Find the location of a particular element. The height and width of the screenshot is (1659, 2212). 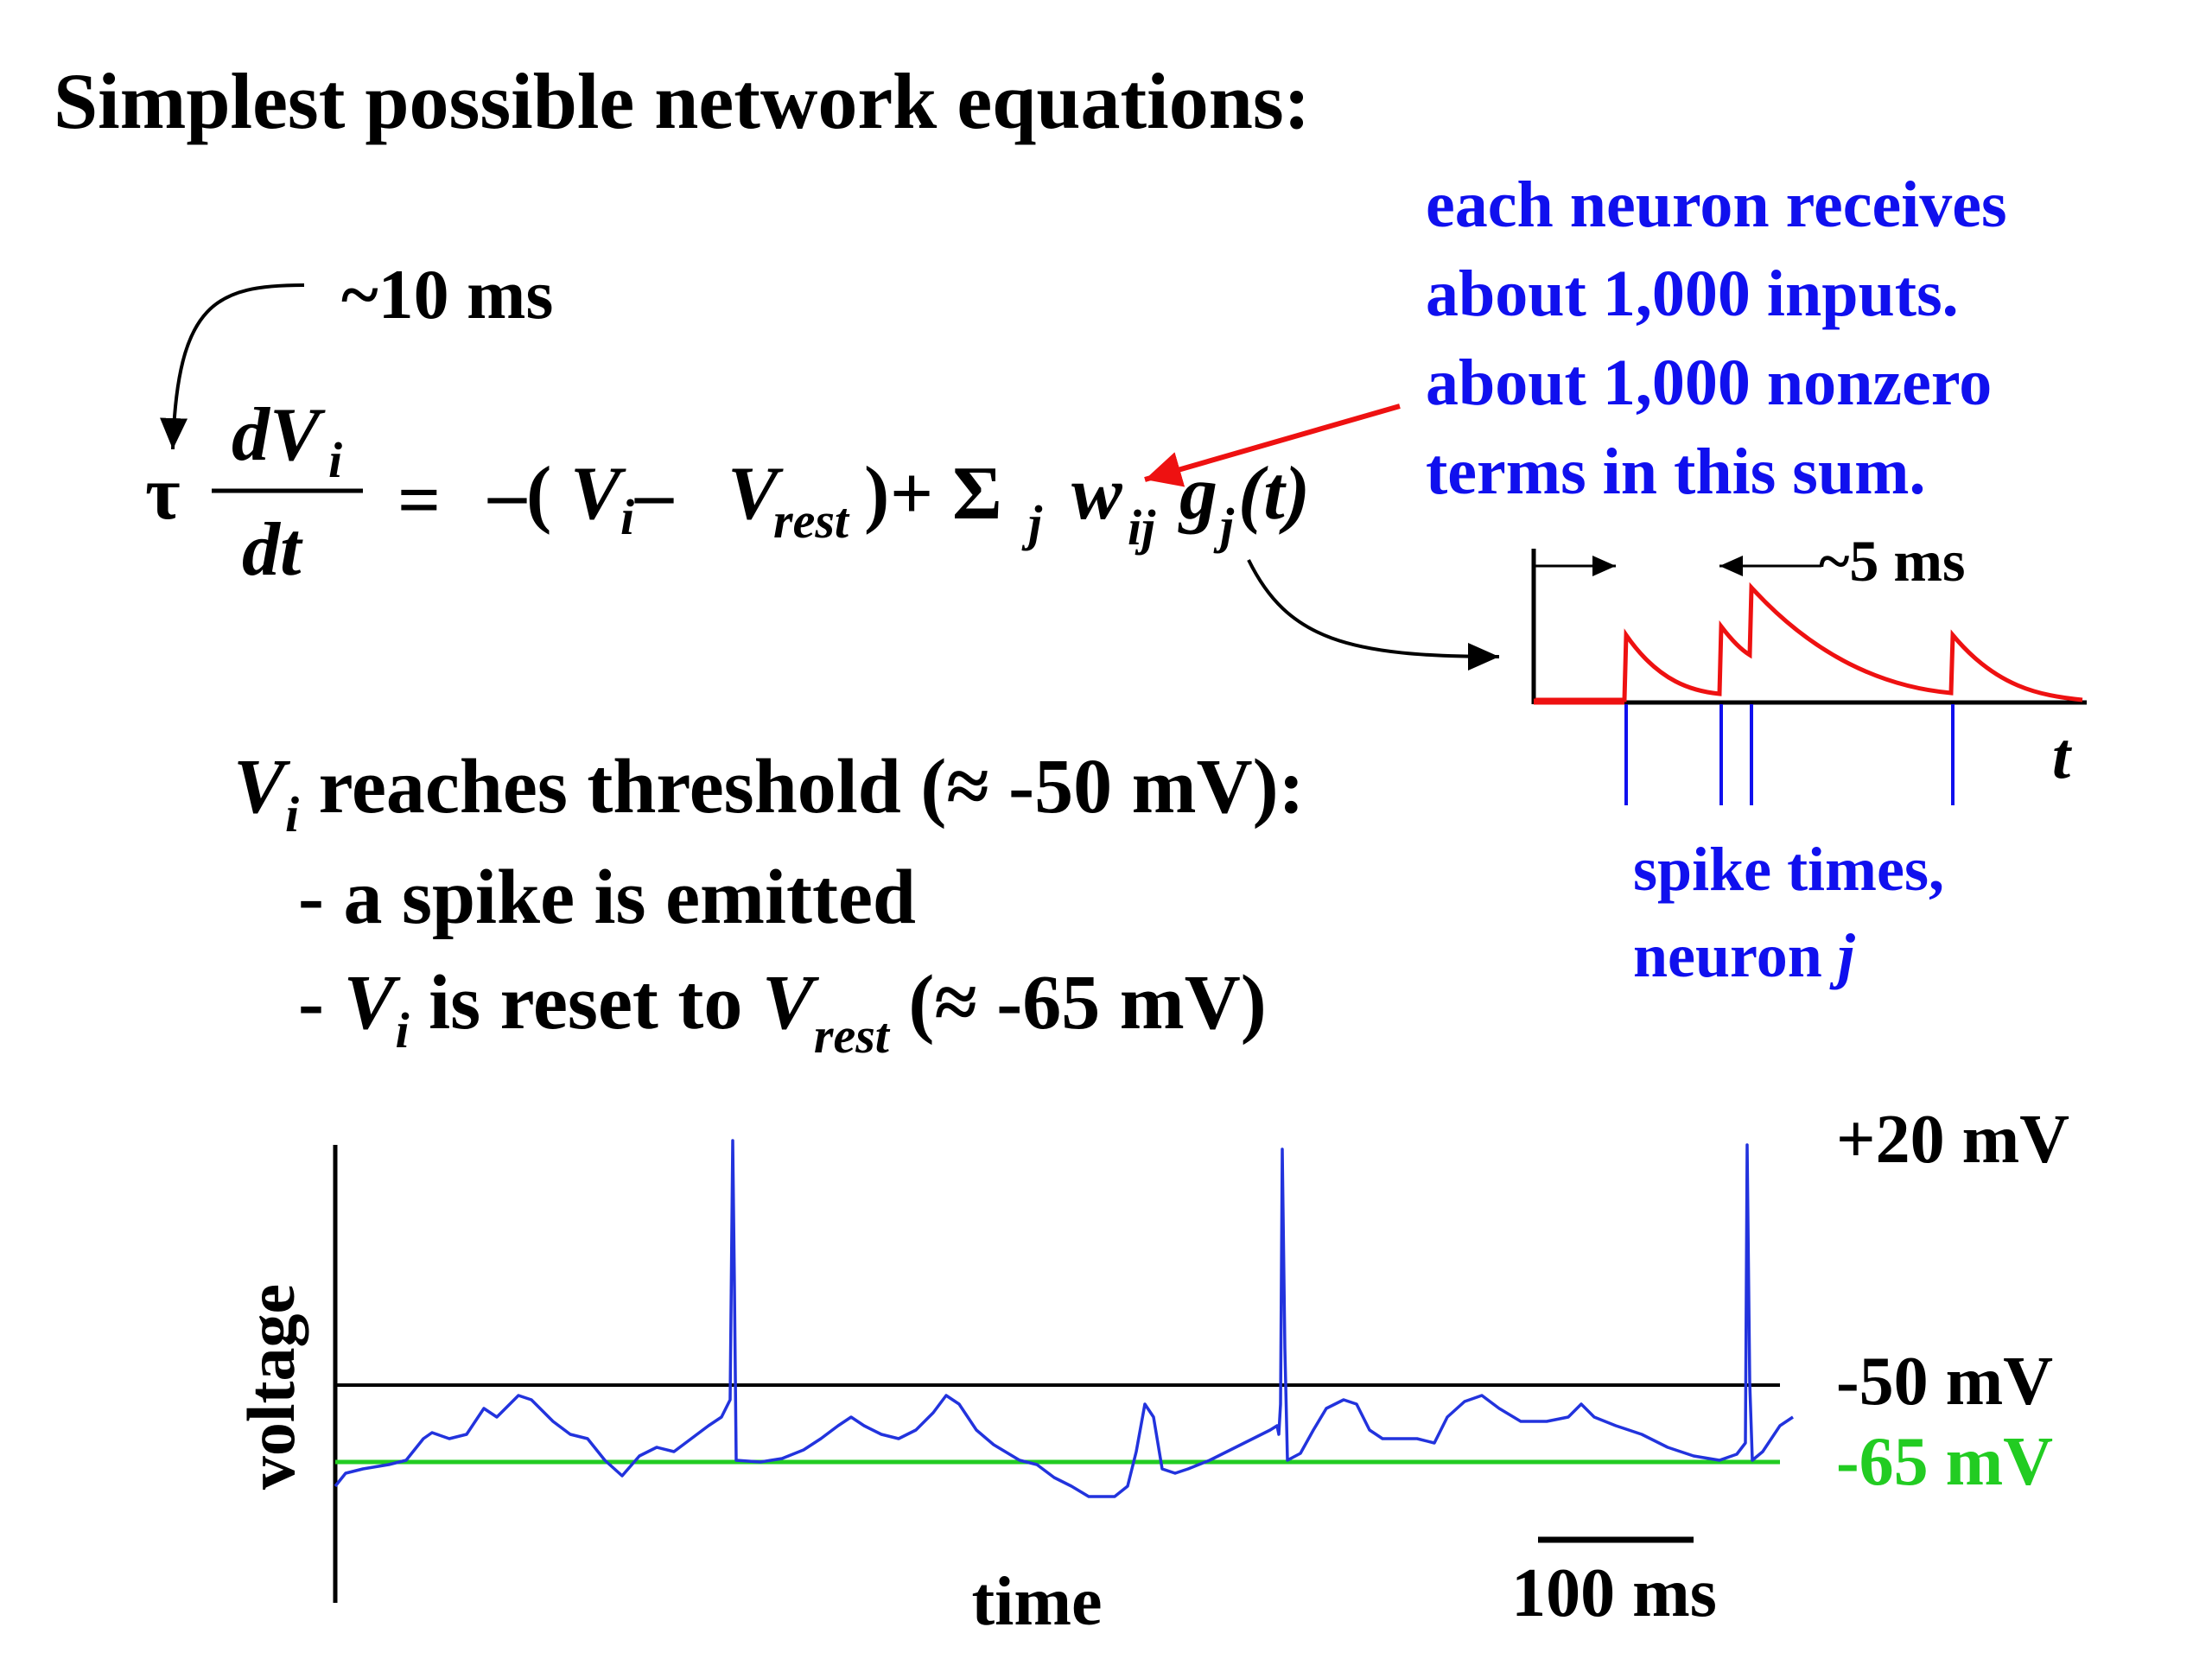

inset-t-label: t is located at coordinates (2062, 756).